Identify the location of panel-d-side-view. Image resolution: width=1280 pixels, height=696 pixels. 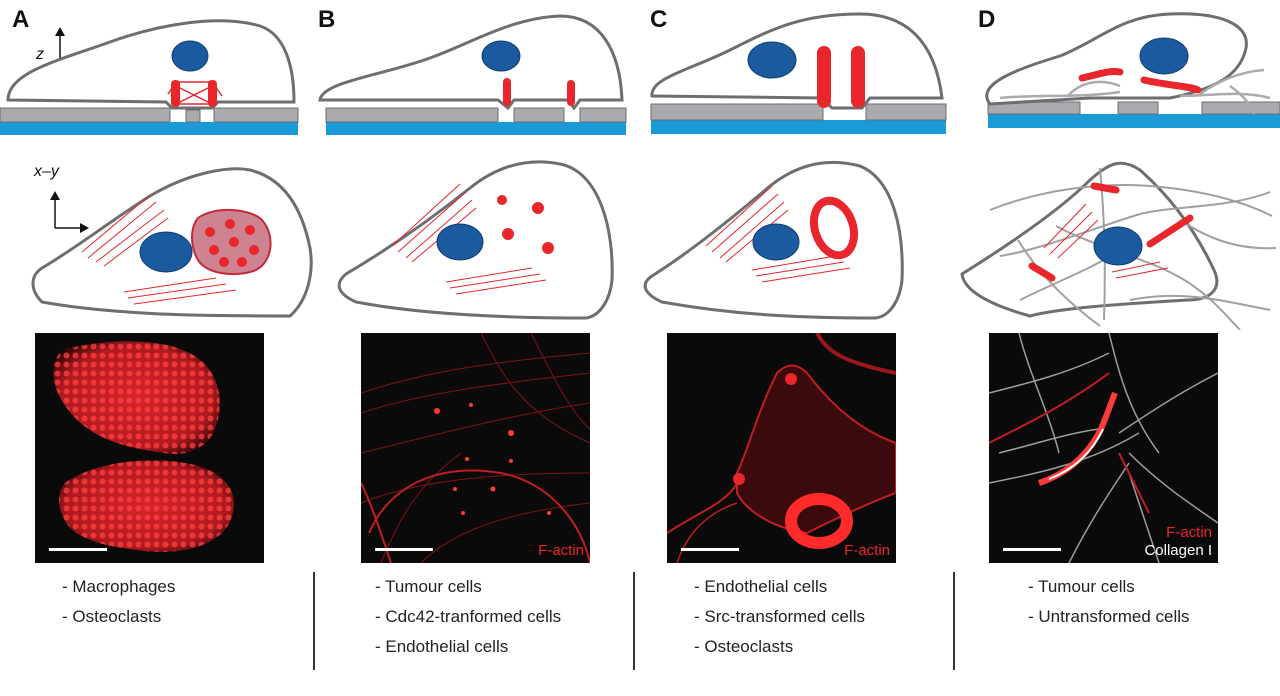
(1132, 70).